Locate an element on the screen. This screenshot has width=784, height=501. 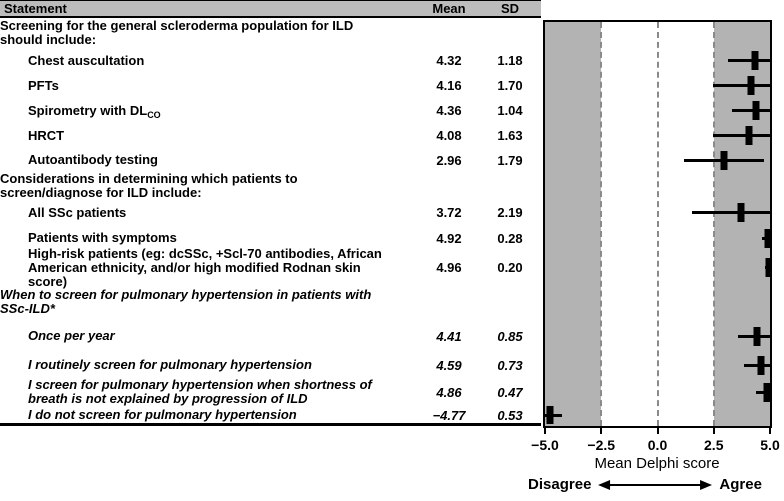
x-axis-tick-label: 2.5 is located at coordinates (714, 445).